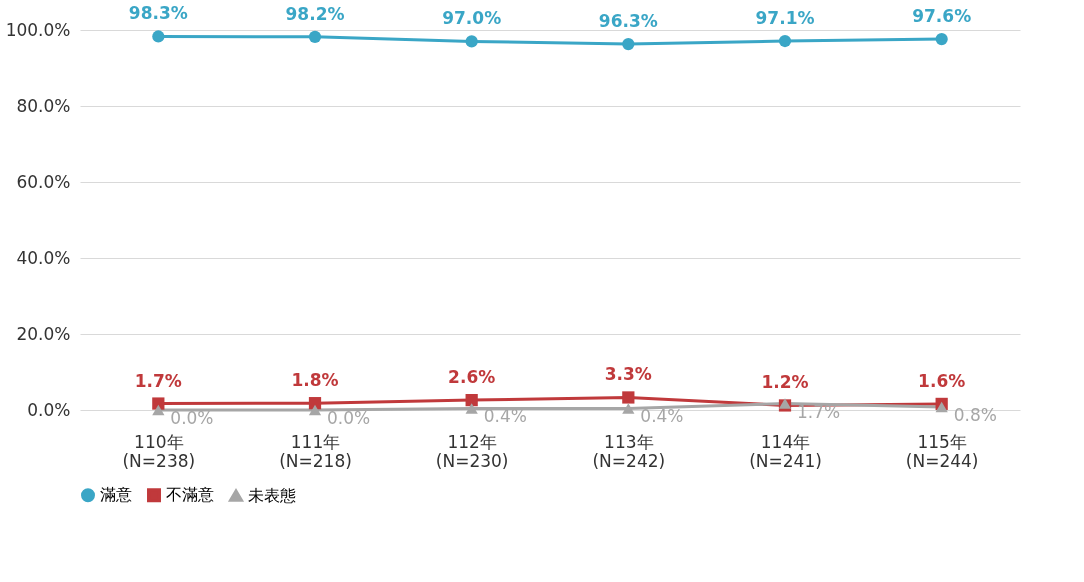 This screenshot has width=1084, height=582. What do you see at coordinates (629, 451) in the screenshot?
I see `x-tick-label: 113年 (N=242)` at bounding box center [629, 451].